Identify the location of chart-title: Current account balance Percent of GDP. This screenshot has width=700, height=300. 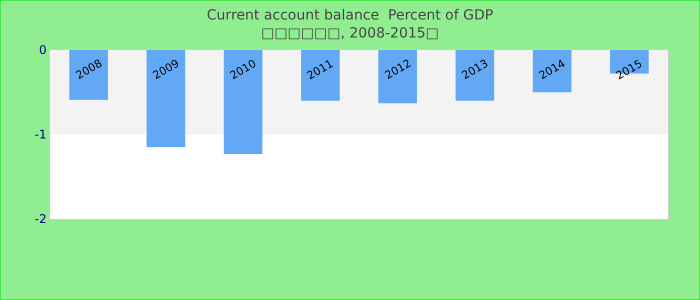
(350, 16).